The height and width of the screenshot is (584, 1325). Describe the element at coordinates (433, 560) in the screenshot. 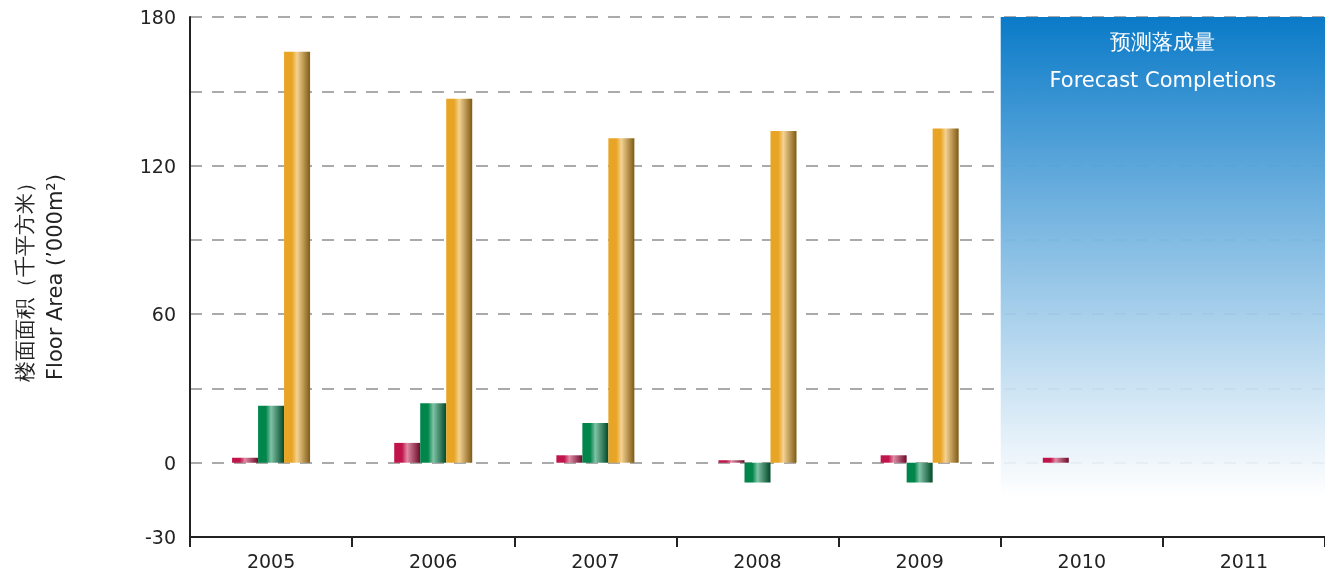

I see `x-tick-label: 2006` at that location.